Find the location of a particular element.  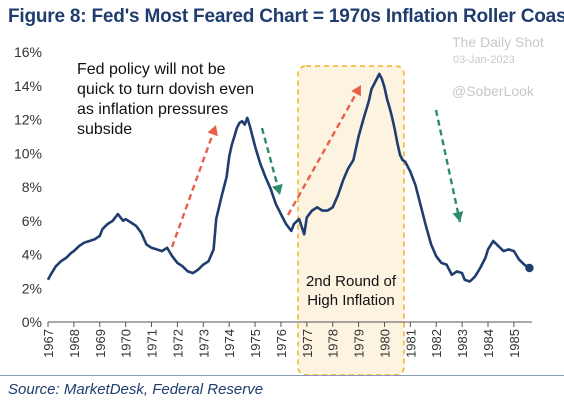

second-round-highlight is located at coordinates (351, 220).